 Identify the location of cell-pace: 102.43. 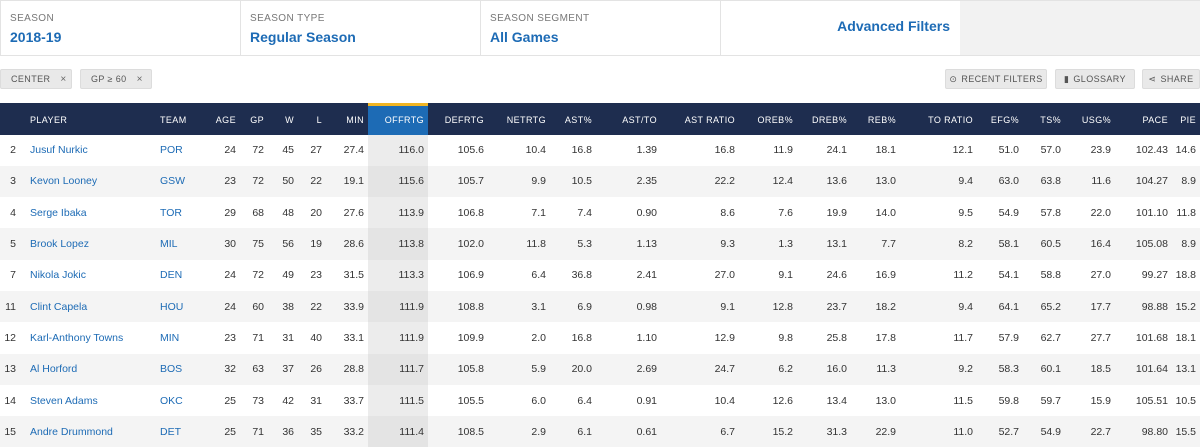
(1151, 150).